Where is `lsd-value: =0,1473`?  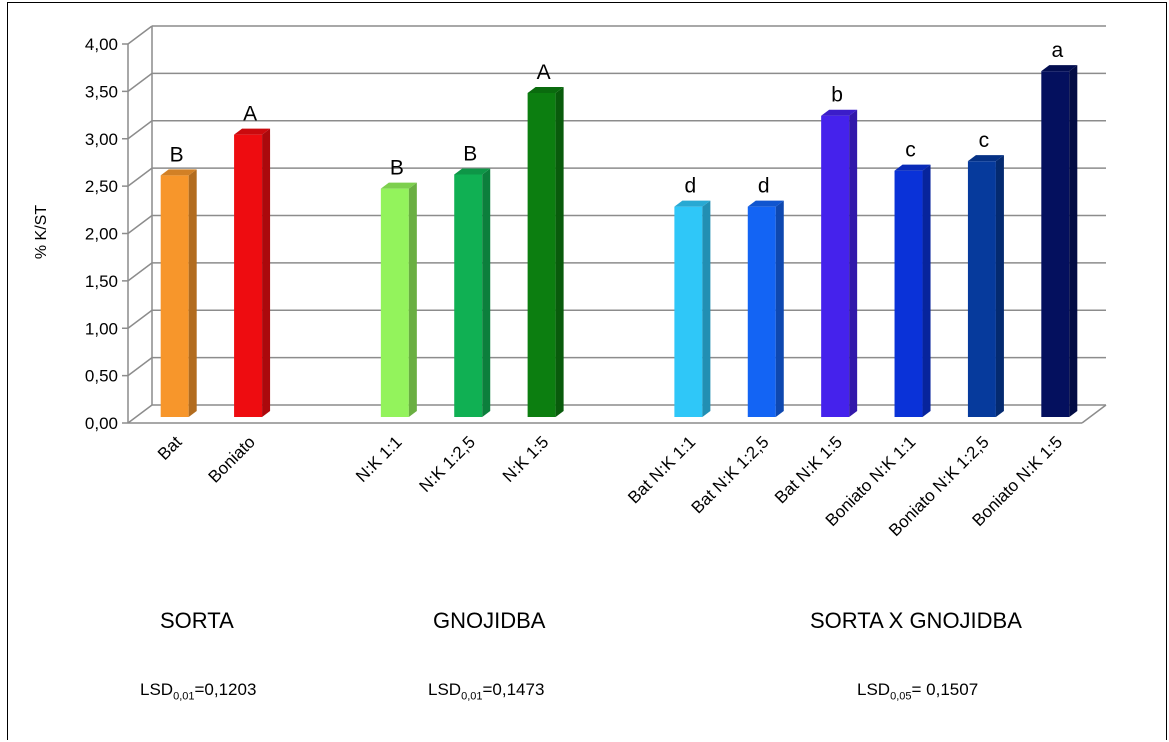 lsd-value: =0,1473 is located at coordinates (513, 689).